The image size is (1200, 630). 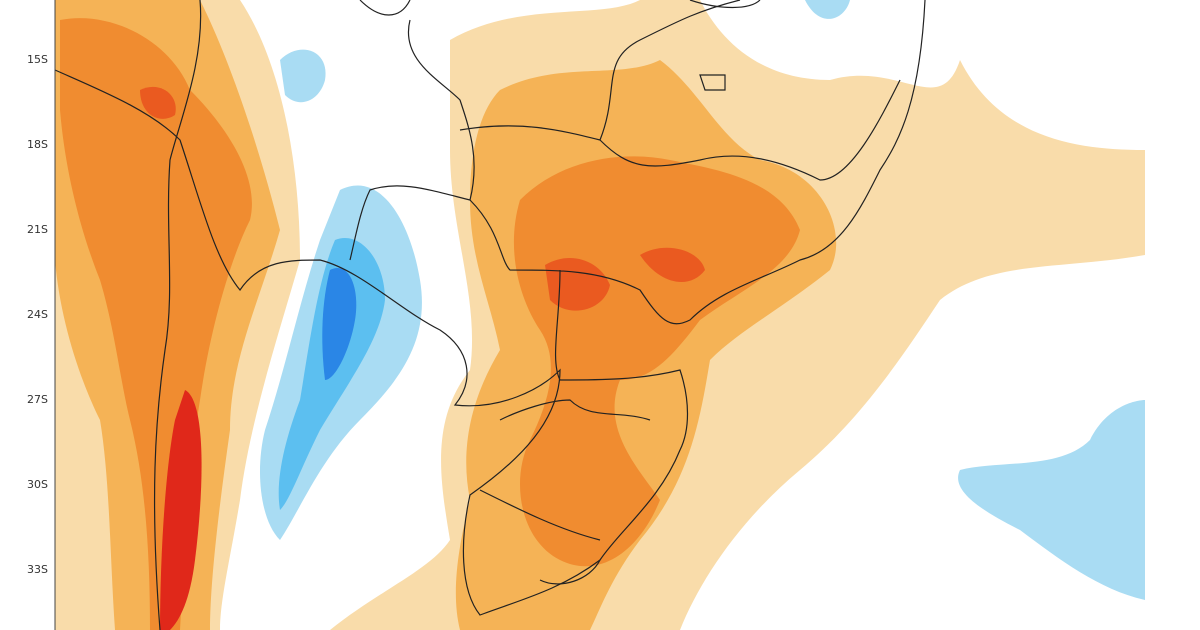 I want to click on lat-label: 15S, so click(x=37, y=59).